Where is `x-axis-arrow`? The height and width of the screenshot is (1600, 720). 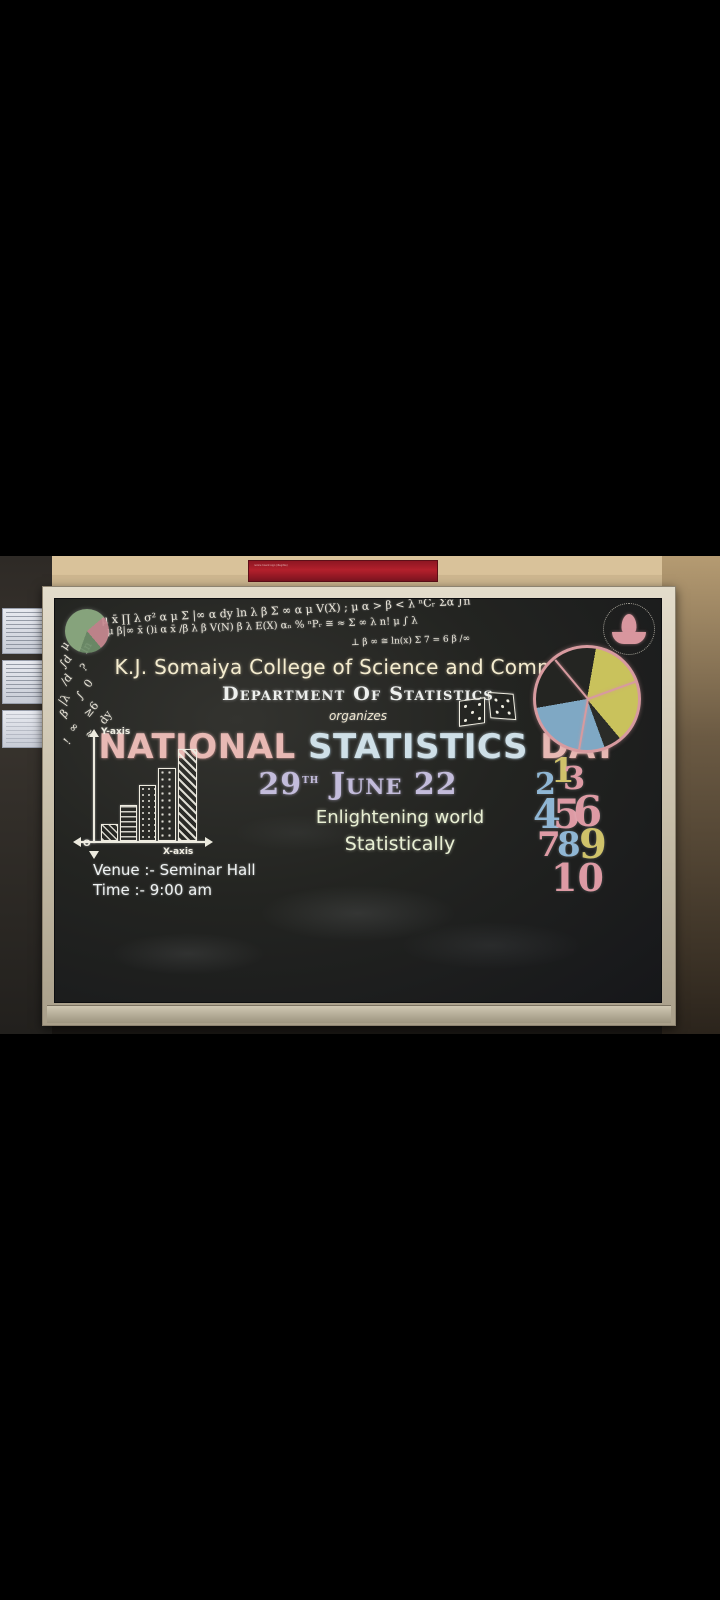
x-axis-arrow is located at coordinates (209, 842).